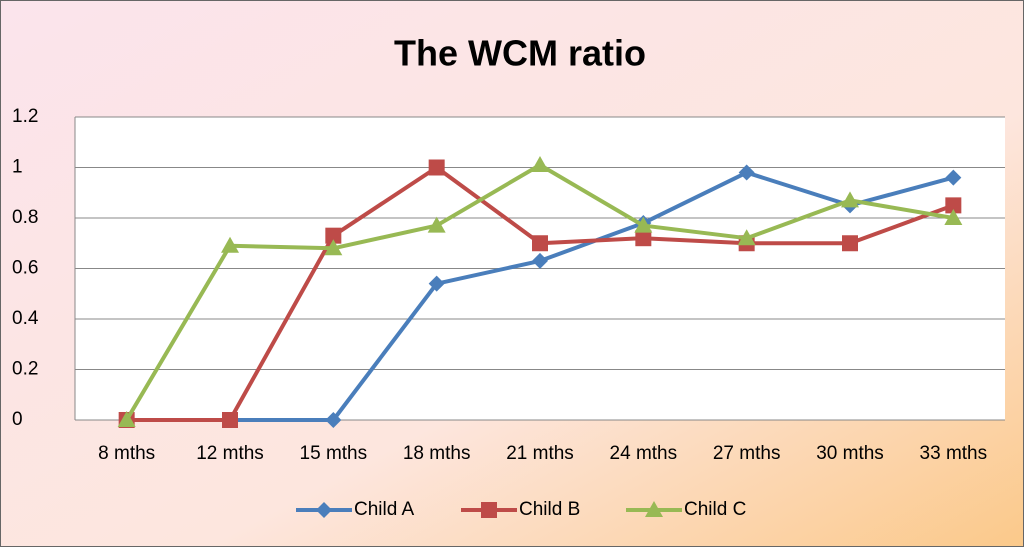  Describe the element at coordinates (850, 453) in the screenshot. I see `x-tick-label: 30 mths` at that location.